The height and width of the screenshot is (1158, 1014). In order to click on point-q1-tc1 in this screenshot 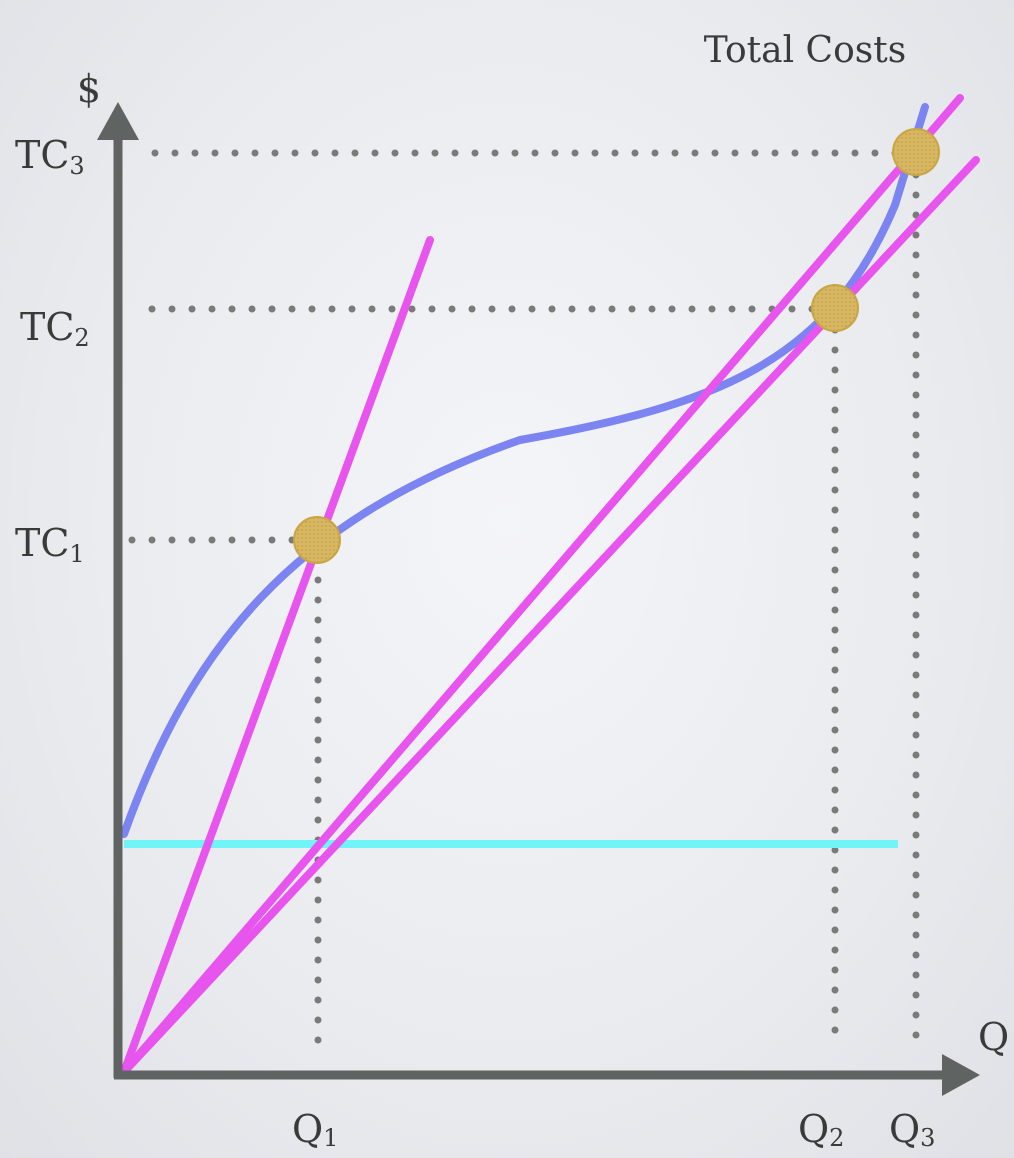, I will do `click(317, 540)`.